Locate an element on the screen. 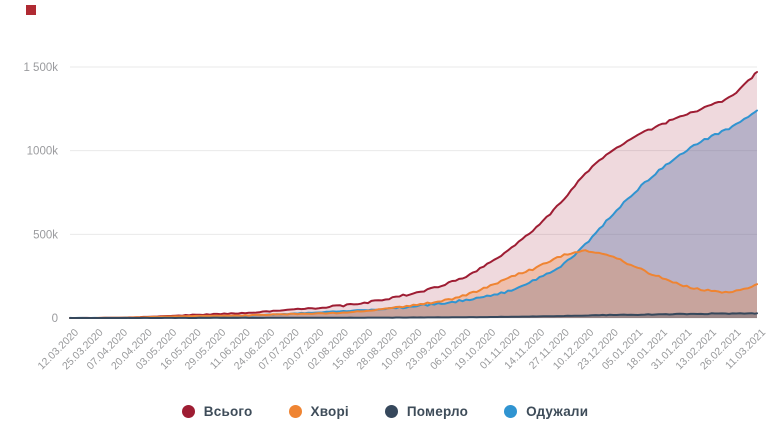 Image resolution: width=770 pixels, height=432 pixels. legend-label: Одужали is located at coordinates (557, 411).